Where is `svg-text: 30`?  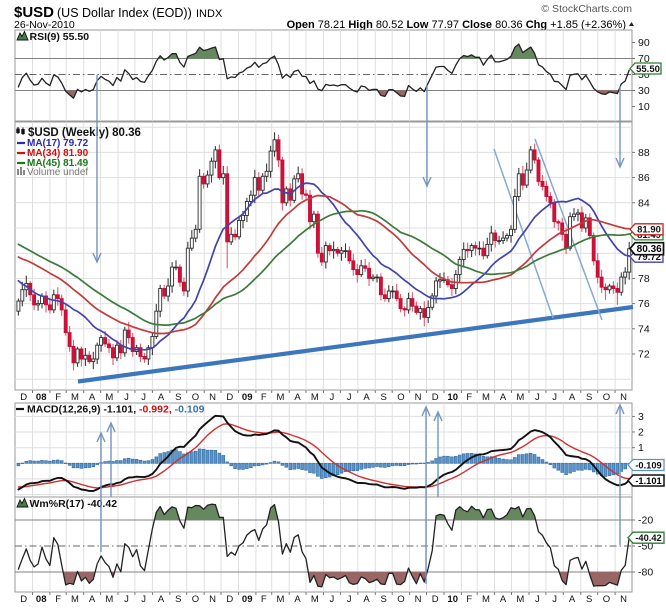 svg-text: 30 is located at coordinates (644, 91).